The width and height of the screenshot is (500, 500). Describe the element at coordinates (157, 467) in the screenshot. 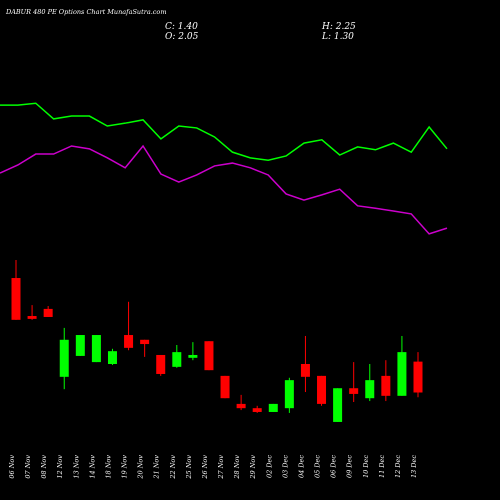

I see `x-tick-label: 21 Nov` at that location.